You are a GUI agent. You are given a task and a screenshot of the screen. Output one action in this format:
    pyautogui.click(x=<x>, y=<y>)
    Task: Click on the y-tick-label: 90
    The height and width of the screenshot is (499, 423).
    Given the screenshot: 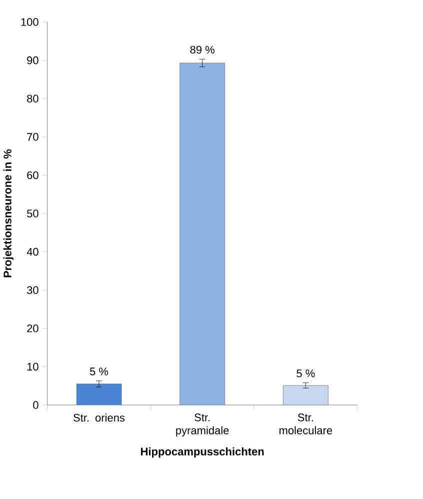 What is the action you would take?
    pyautogui.click(x=32, y=60)
    